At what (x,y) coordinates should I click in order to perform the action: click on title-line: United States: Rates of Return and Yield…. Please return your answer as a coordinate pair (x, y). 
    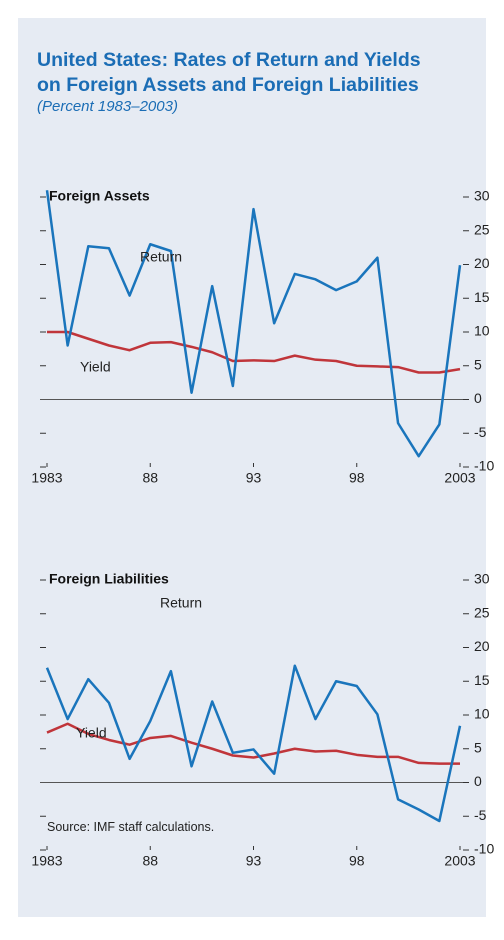
    Looking at the image, I should click on (229, 60).